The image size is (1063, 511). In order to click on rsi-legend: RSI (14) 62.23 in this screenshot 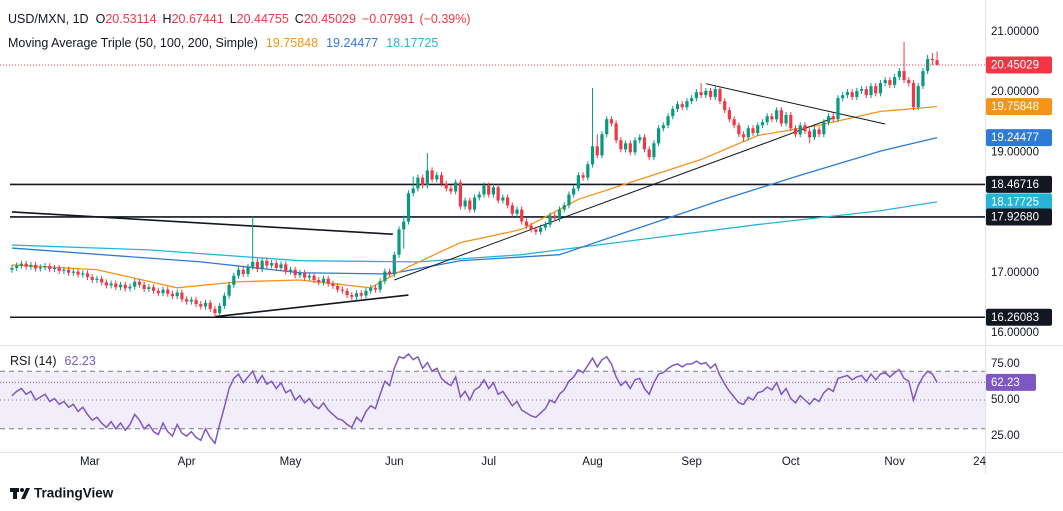, I will do `click(53, 361)`.